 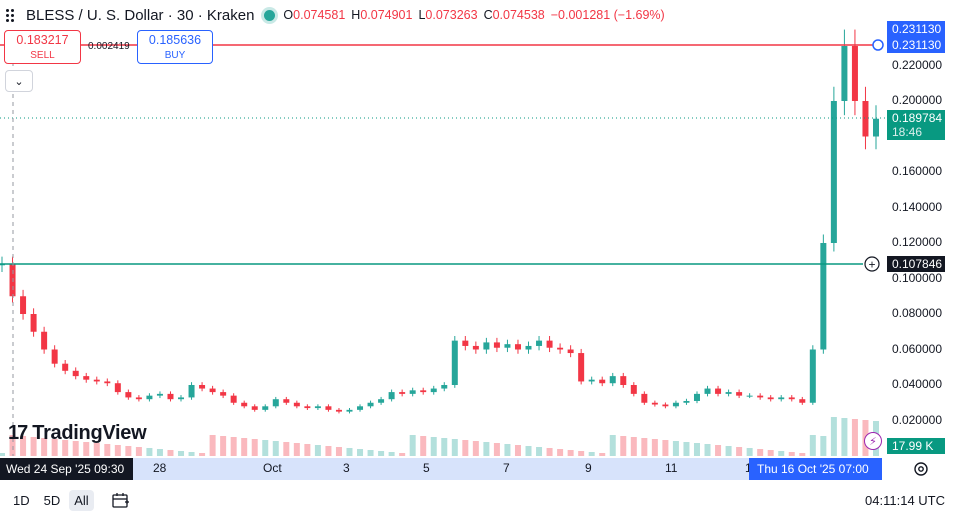 I want to click on crosshair-add-button, so click(x=872, y=264).